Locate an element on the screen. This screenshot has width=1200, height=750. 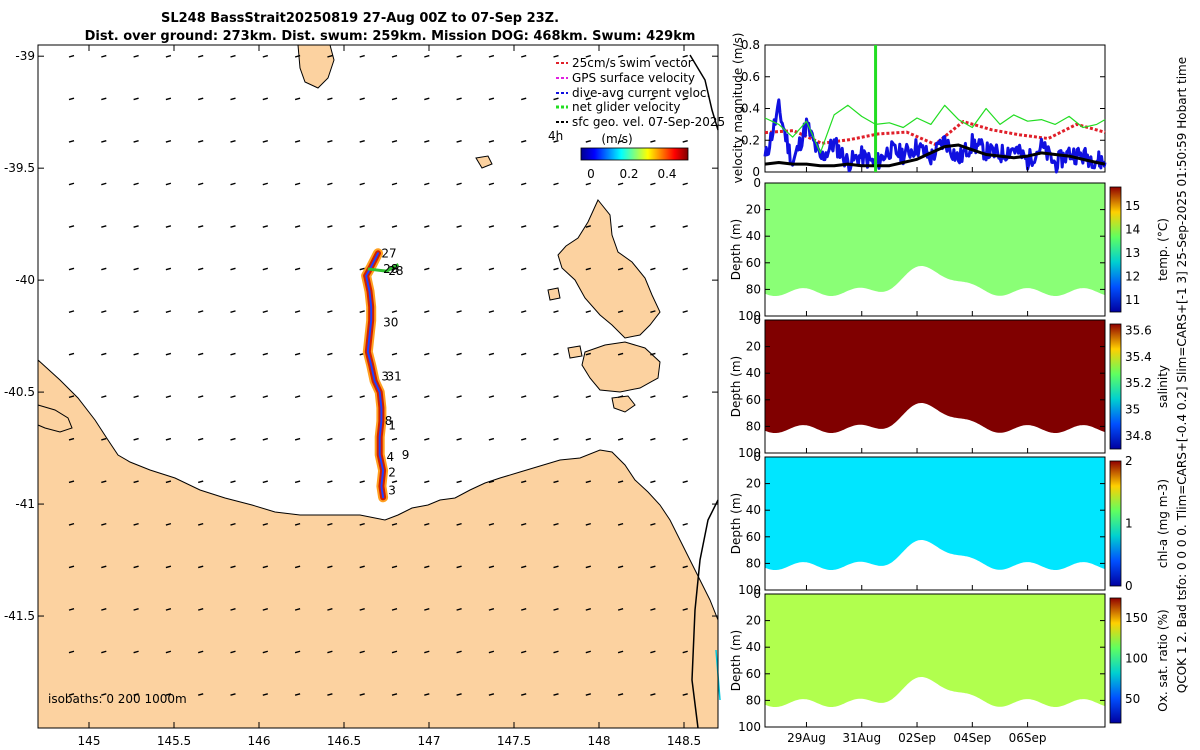
oxygen-section-colorbar is located at coordinates (1115, 660).